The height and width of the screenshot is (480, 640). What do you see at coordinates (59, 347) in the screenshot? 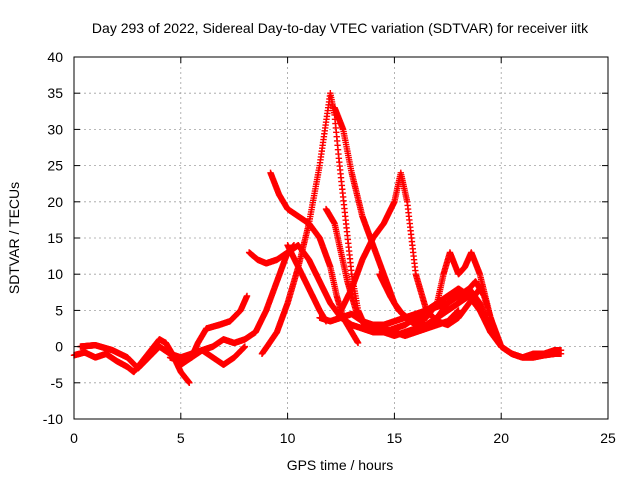
I see `y-tick-label: 0` at bounding box center [59, 347].